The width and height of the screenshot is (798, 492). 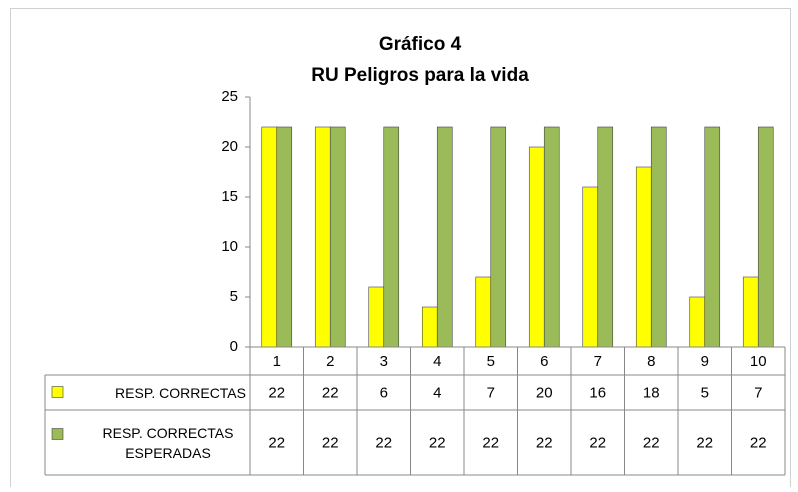 What do you see at coordinates (651, 392) in the screenshot?
I see `table-value: 18` at bounding box center [651, 392].